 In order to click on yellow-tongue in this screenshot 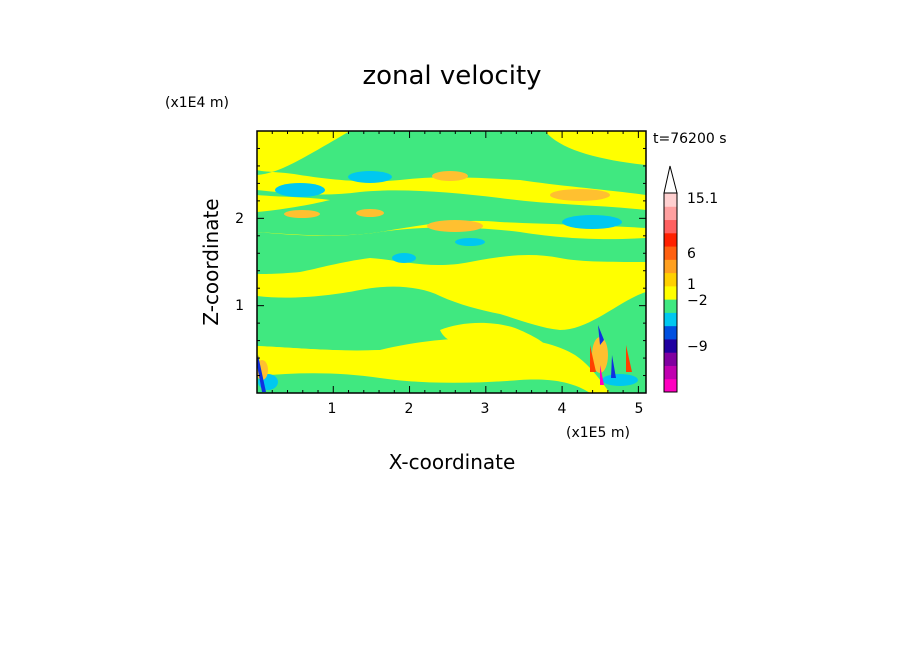, I will do `click(494, 335)`.